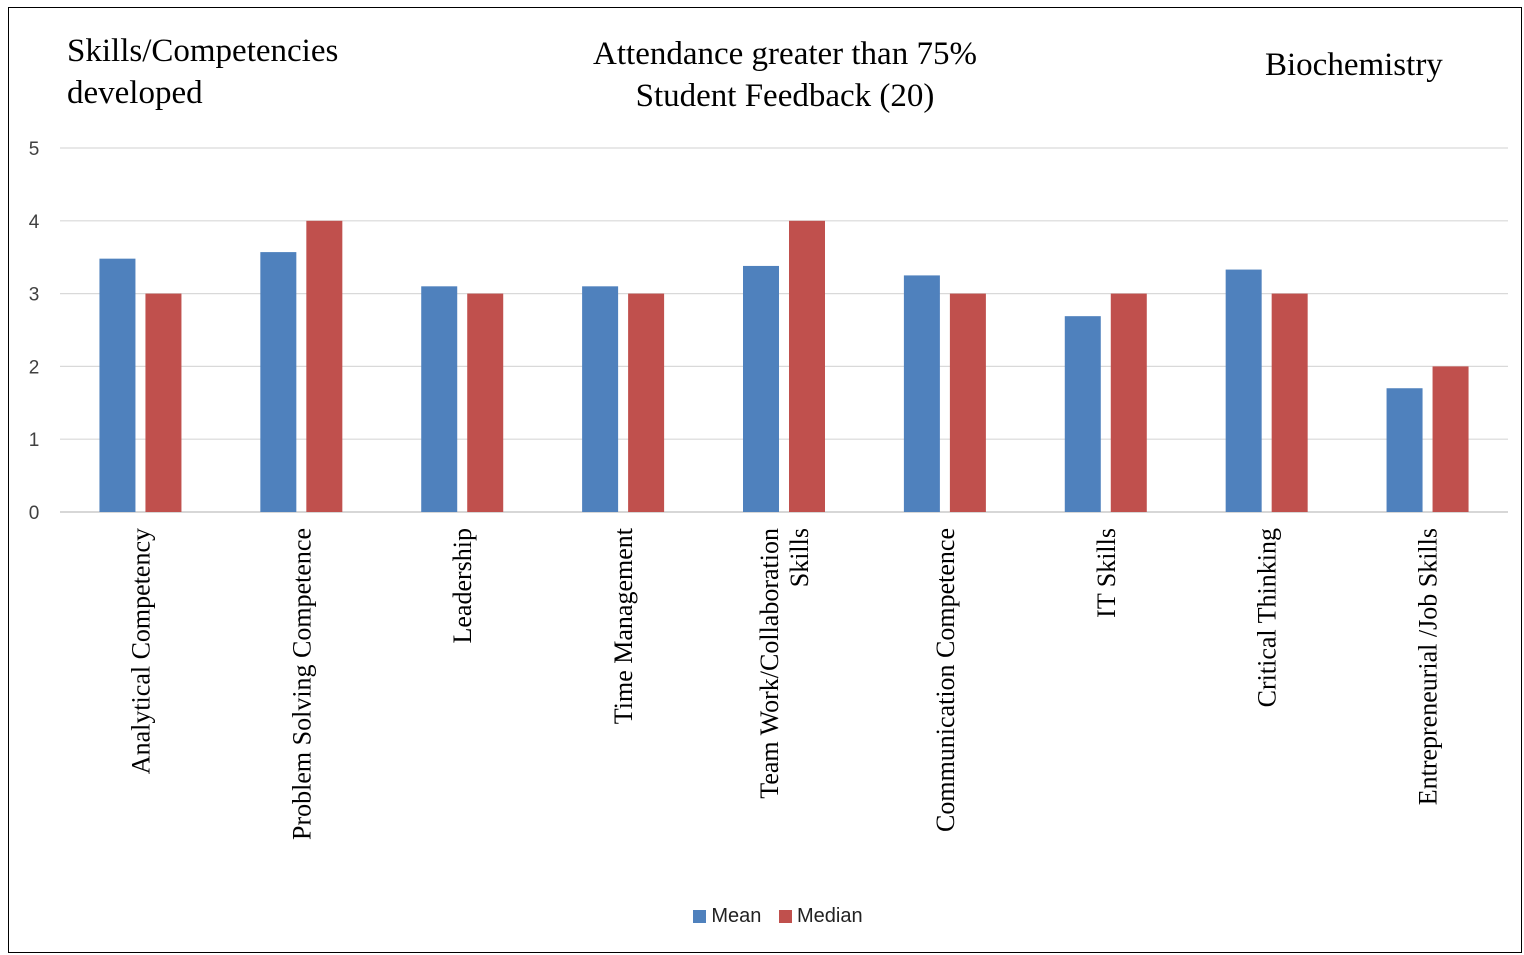 The width and height of the screenshot is (1524, 955). I want to click on x-category-label: IT Skills, so click(1106, 573).